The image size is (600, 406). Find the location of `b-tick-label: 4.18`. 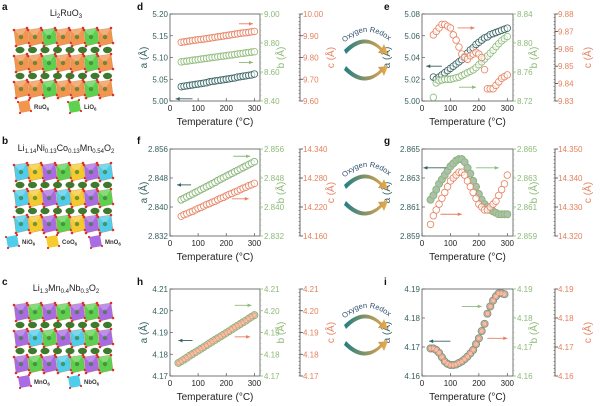

b-tick-label: 4.18 is located at coordinates (272, 354).